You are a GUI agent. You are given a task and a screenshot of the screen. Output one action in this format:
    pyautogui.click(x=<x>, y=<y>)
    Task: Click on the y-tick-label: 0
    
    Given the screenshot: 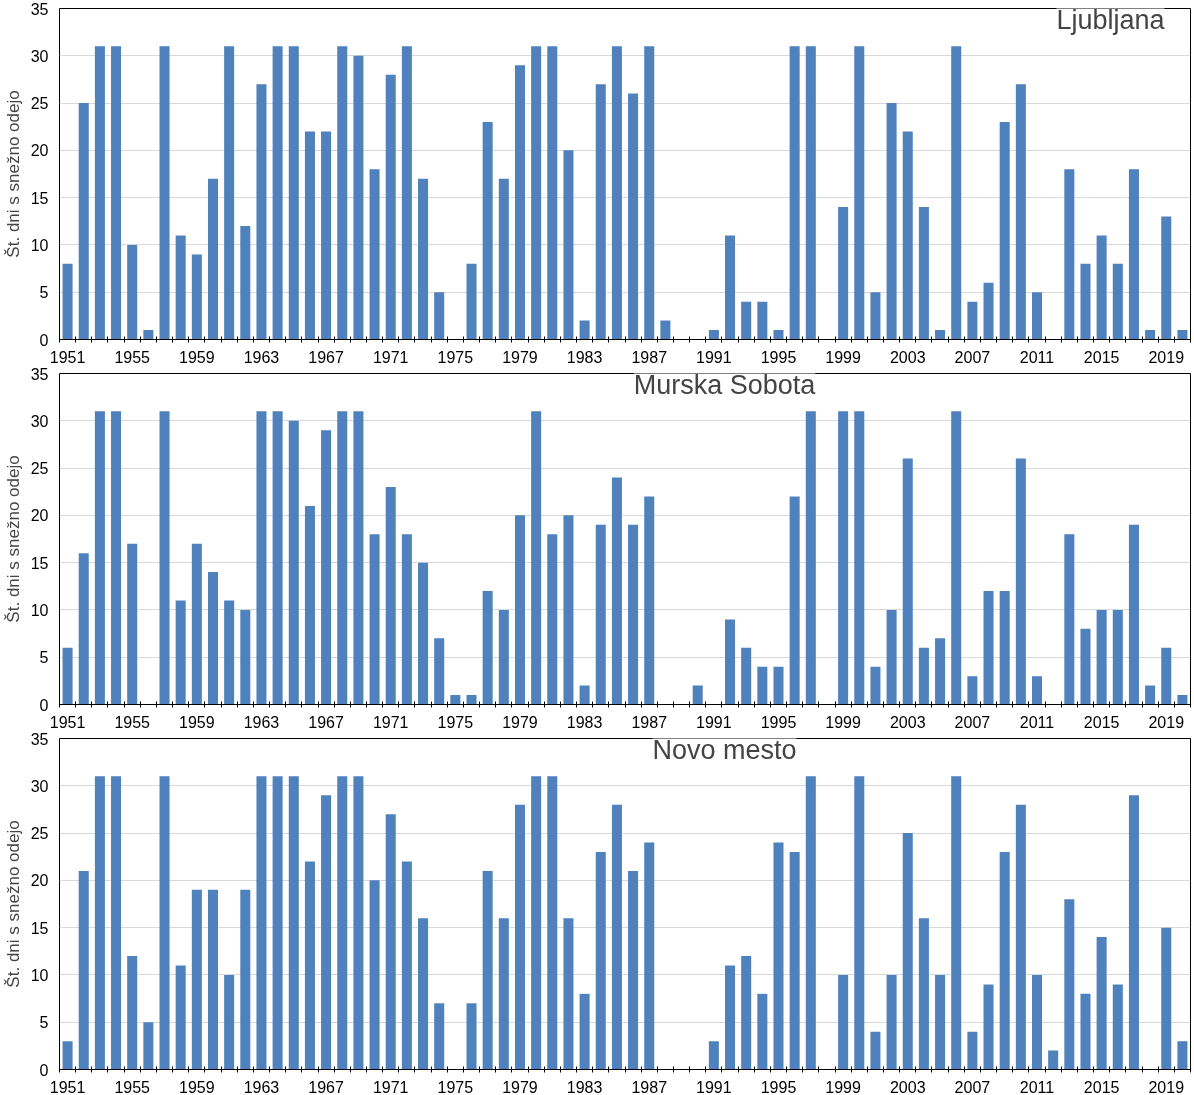 What is the action you would take?
    pyautogui.click(x=44, y=705)
    